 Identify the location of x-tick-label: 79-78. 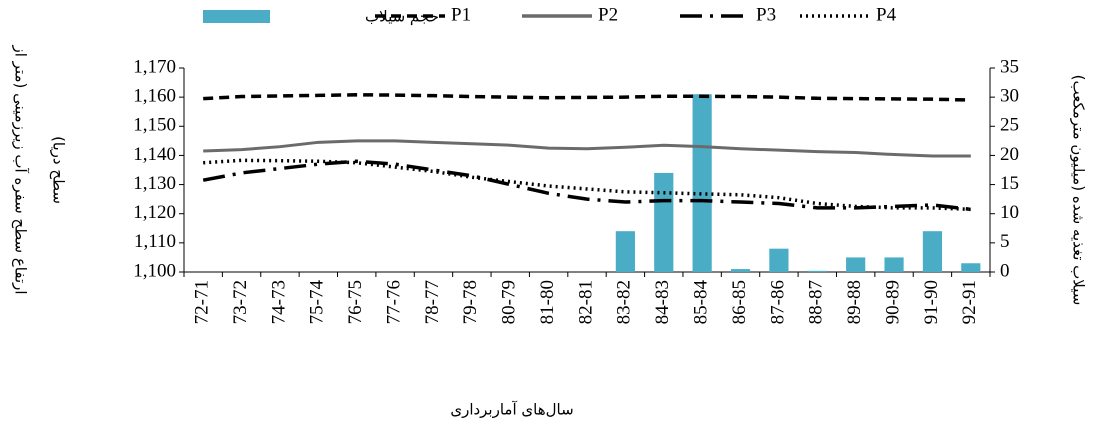
(470, 302).